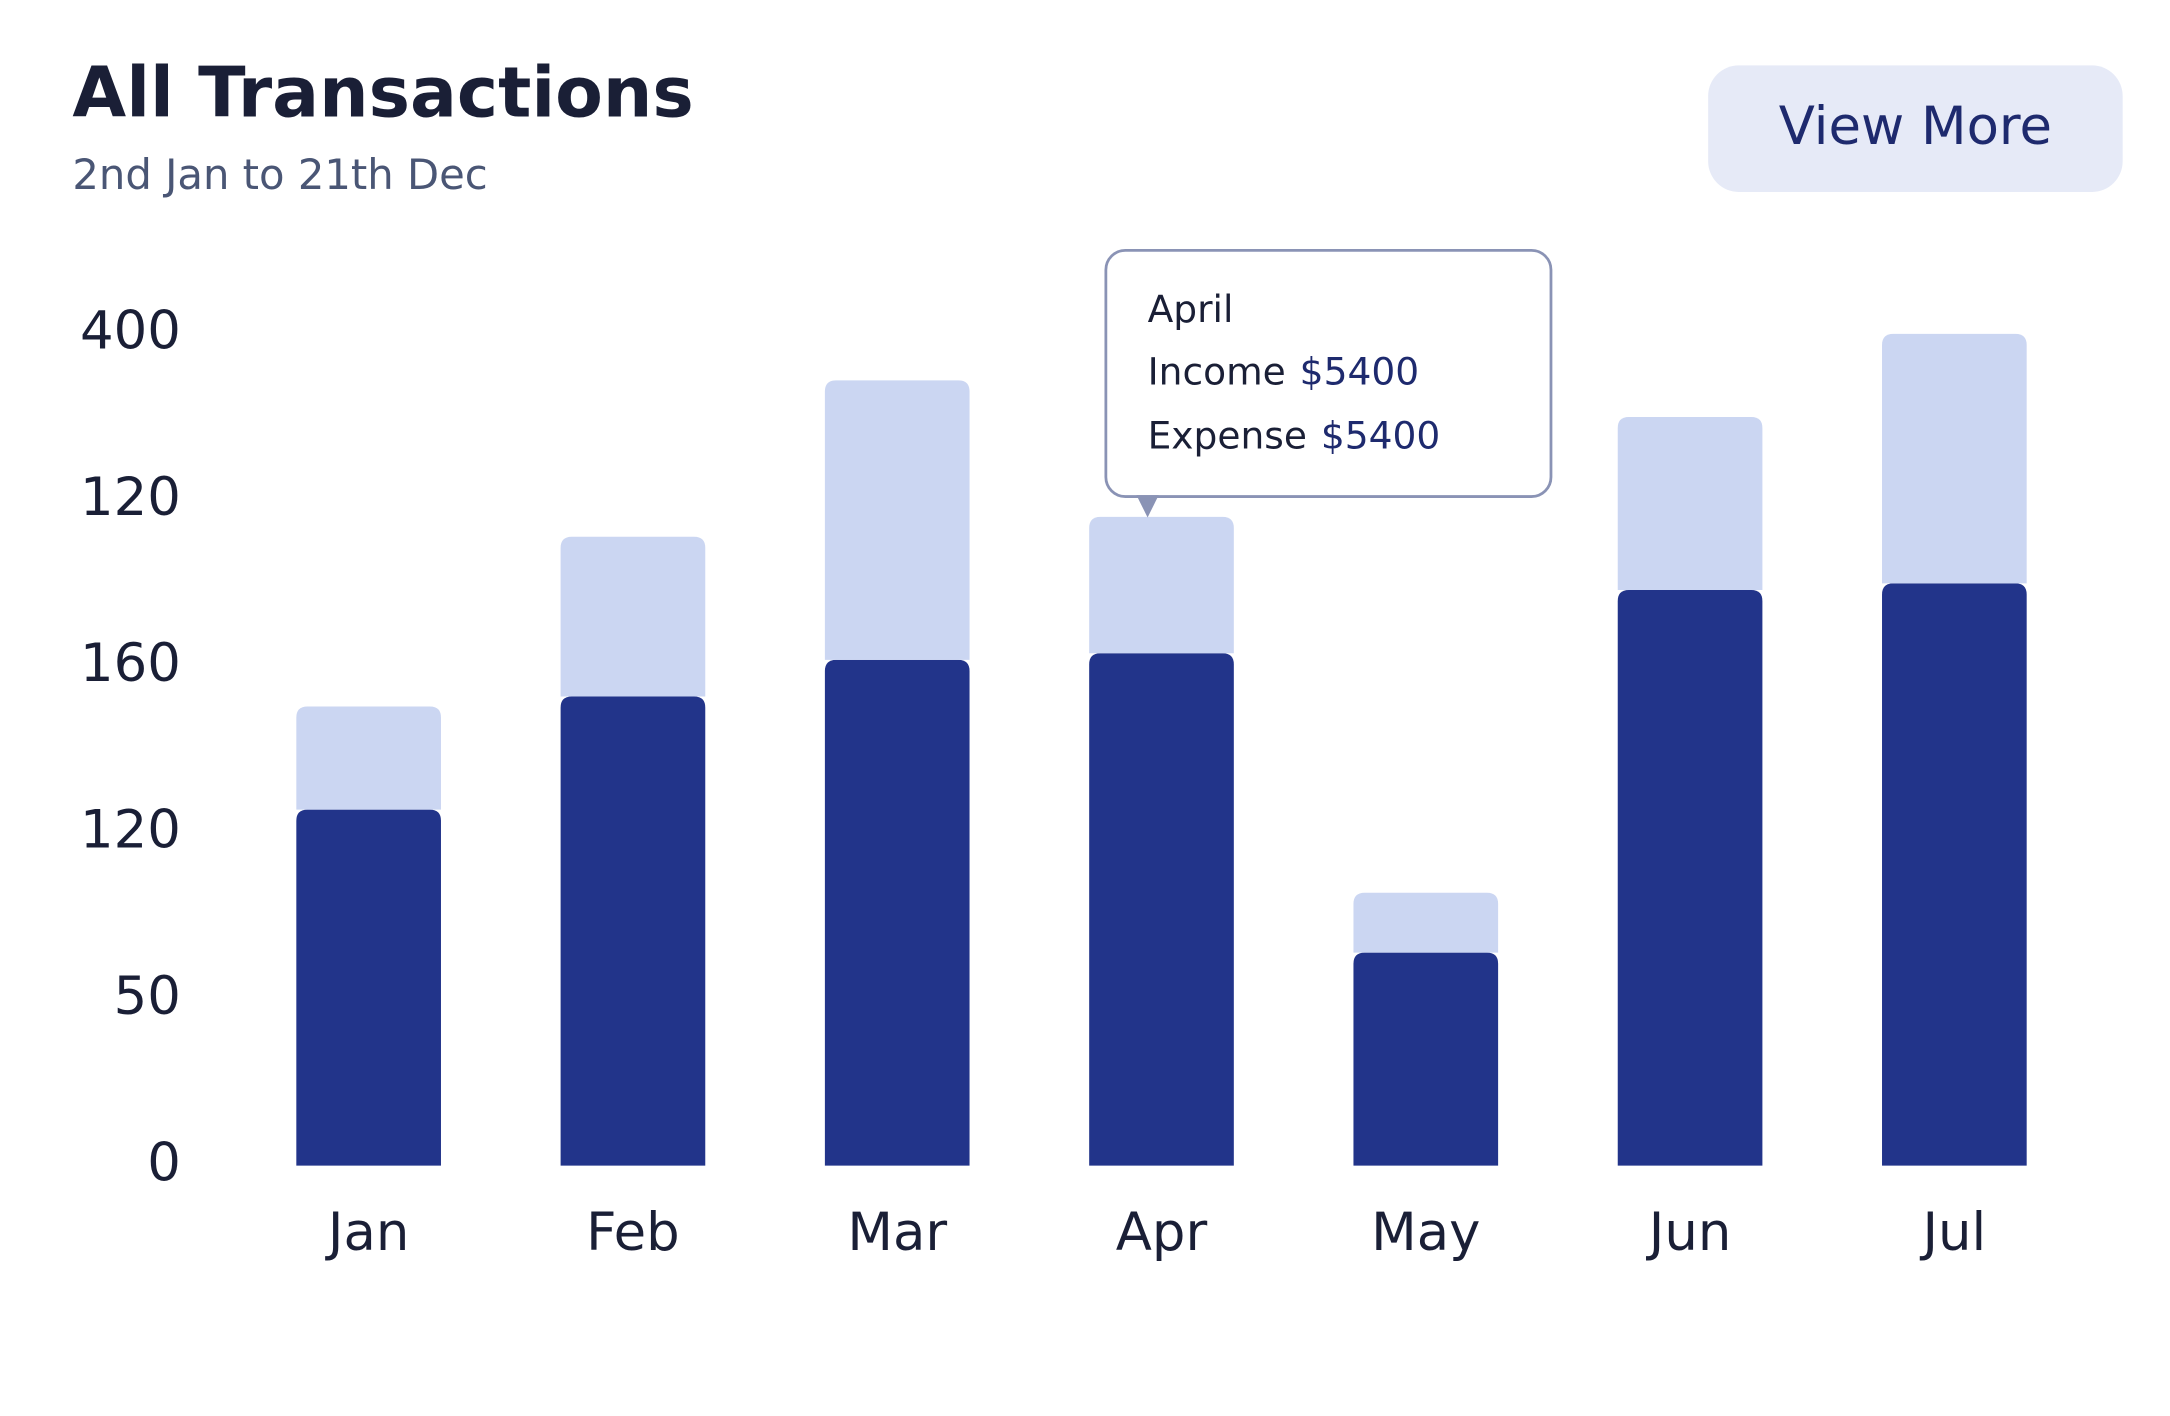 This screenshot has height=1416, width=2170. Describe the element at coordinates (147, 996) in the screenshot. I see `y-tick-label: 50` at that location.